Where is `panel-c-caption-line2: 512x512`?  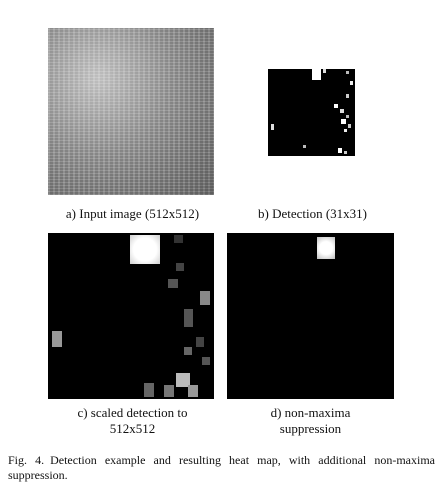
panel-c-caption-line2: 512x512 is located at coordinates (132, 428).